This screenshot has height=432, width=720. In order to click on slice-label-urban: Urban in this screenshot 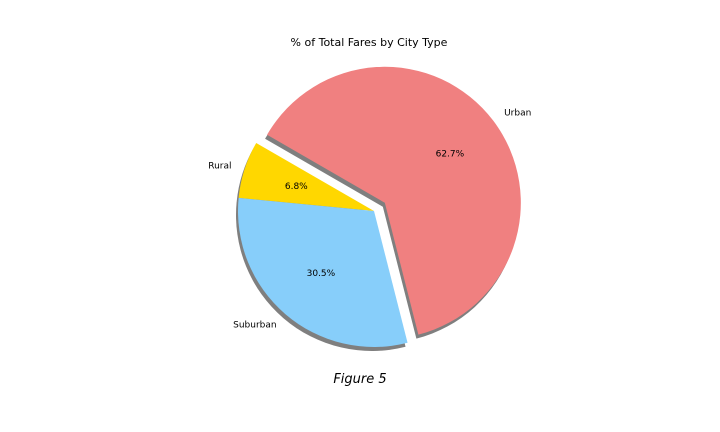, I will do `click(517, 114)`.